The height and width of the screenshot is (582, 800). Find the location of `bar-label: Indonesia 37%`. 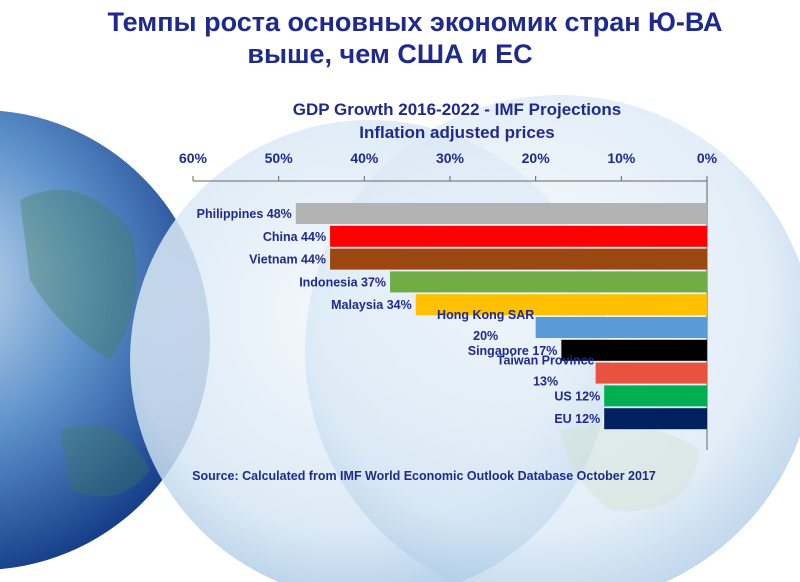

bar-label: Indonesia 37% is located at coordinates (342, 282).